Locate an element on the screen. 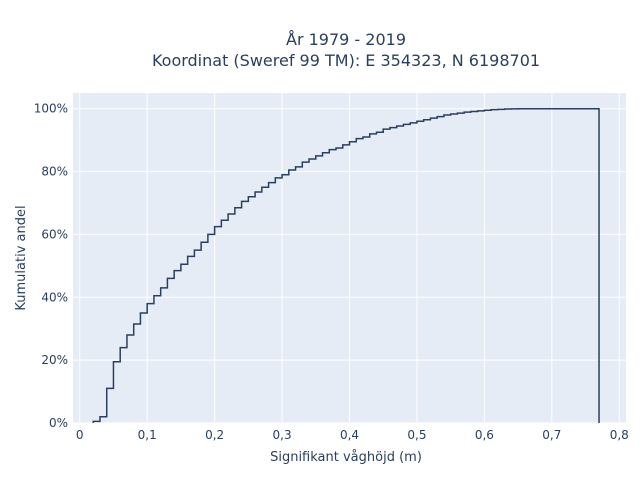 The width and height of the screenshot is (640, 480). x-tick-label: 0,2 is located at coordinates (214, 435).